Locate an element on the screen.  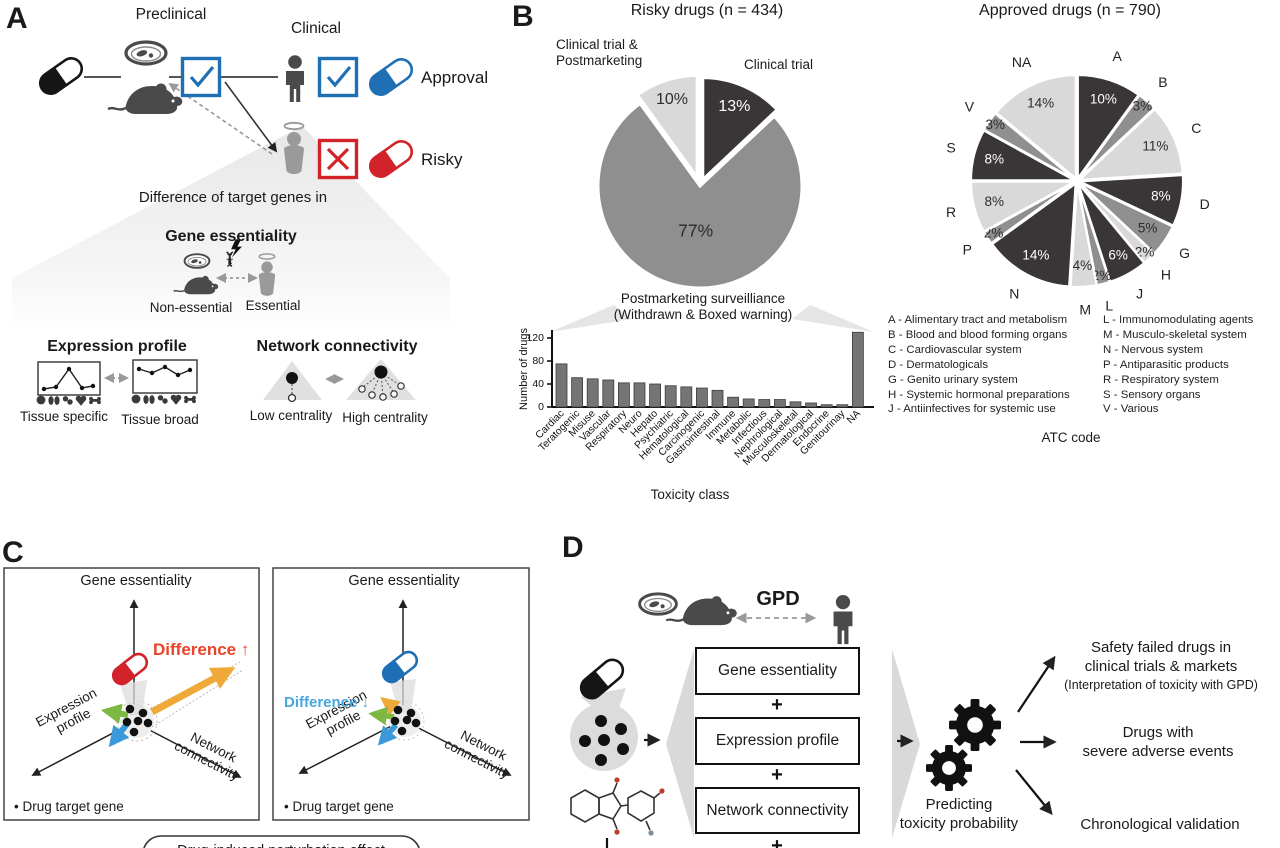
y-tick-label: 120 is located at coordinates (535, 338).